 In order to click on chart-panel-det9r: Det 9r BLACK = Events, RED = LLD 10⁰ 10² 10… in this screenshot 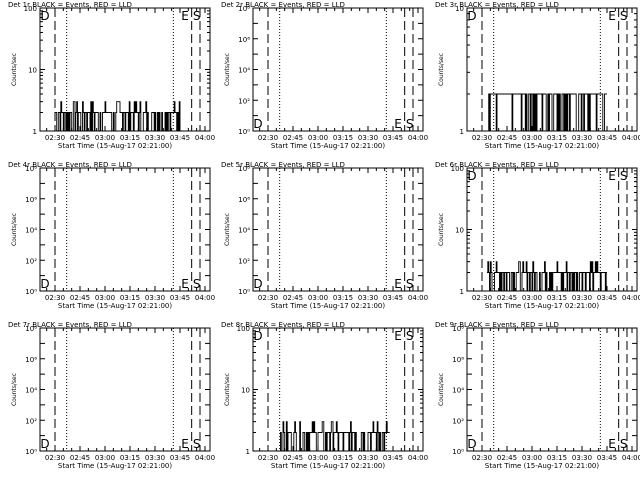, I will do `click(537, 395)`.